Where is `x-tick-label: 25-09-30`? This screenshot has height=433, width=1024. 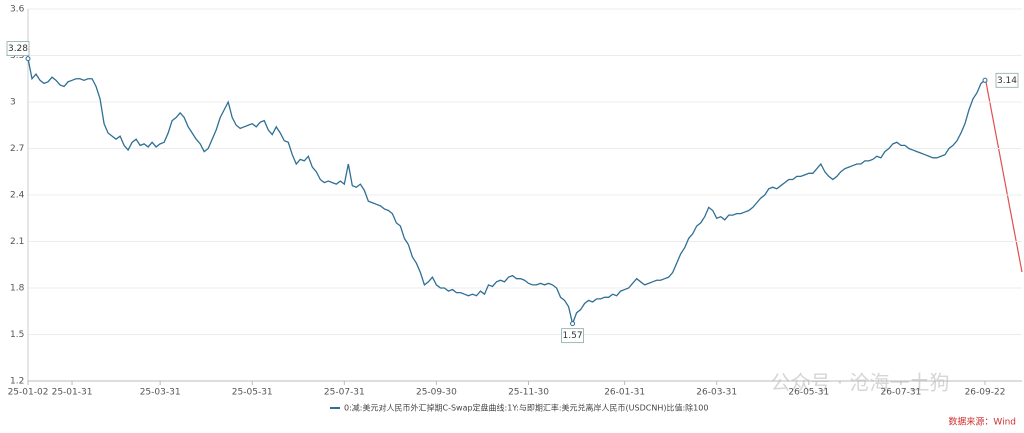 x-tick-label: 25-09-30 is located at coordinates (436, 393).